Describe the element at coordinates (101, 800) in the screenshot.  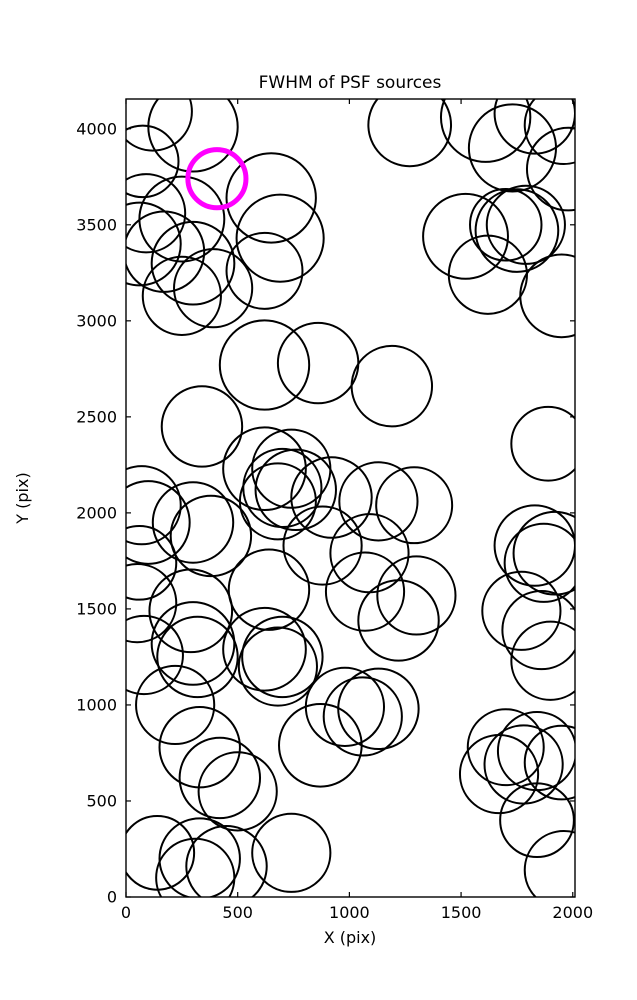
I see `y-tick-label: 500` at that location.